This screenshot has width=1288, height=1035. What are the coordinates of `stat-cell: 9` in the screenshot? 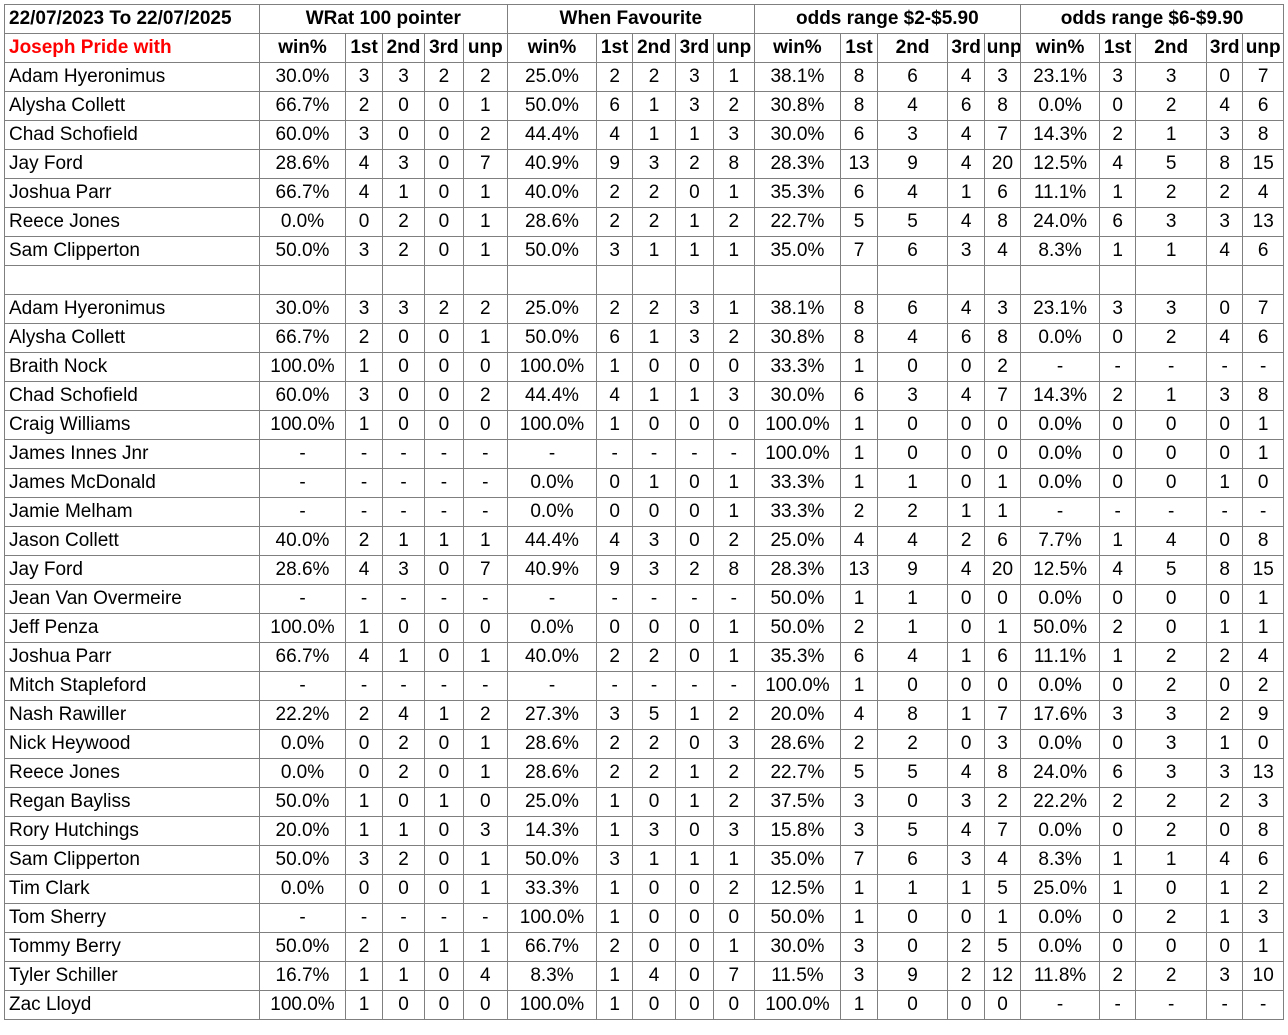 It's located at (912, 976).